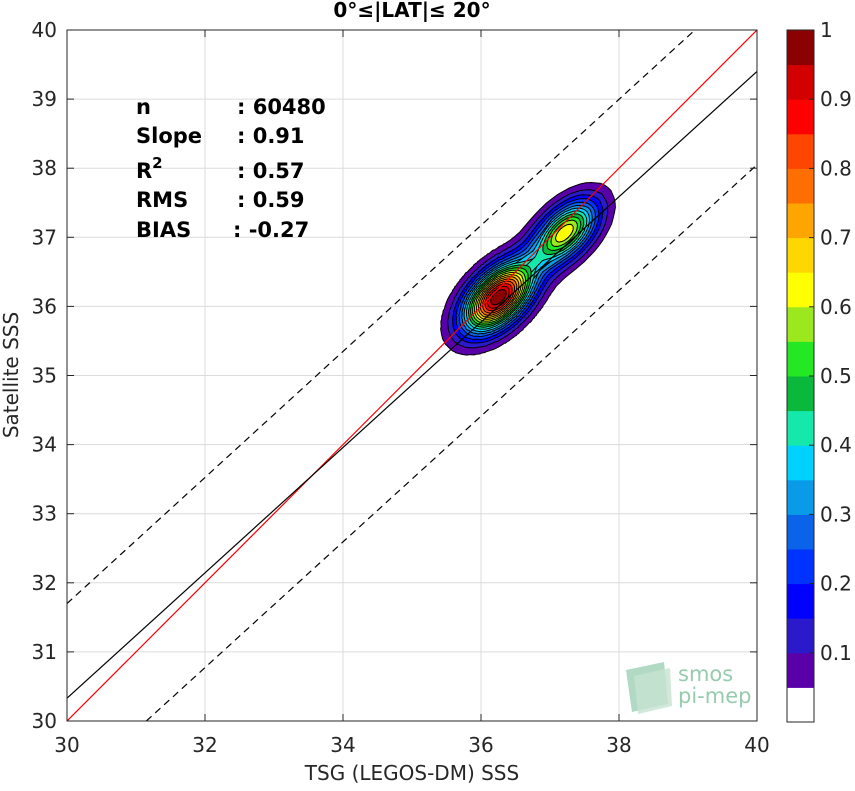 This screenshot has width=855, height=791. What do you see at coordinates (44, 168) in the screenshot?
I see `y-tick-label: 38` at bounding box center [44, 168].